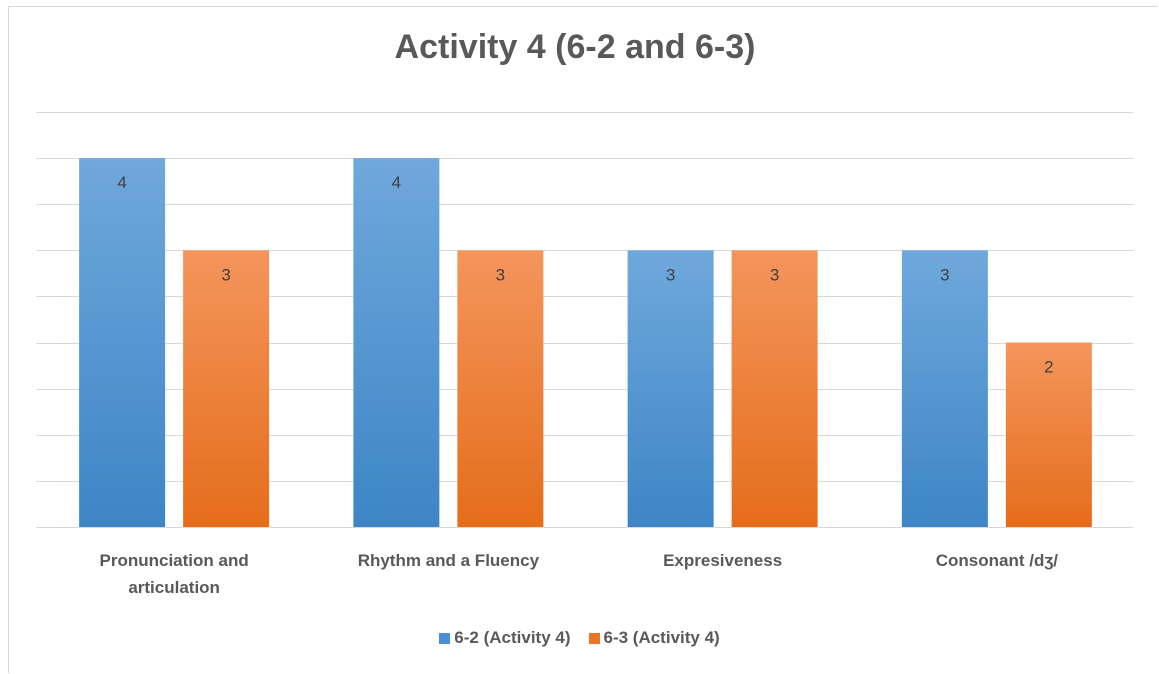  Describe the element at coordinates (174, 574) in the screenshot. I see `x-tick-label: Pronunciation and articulation` at that location.